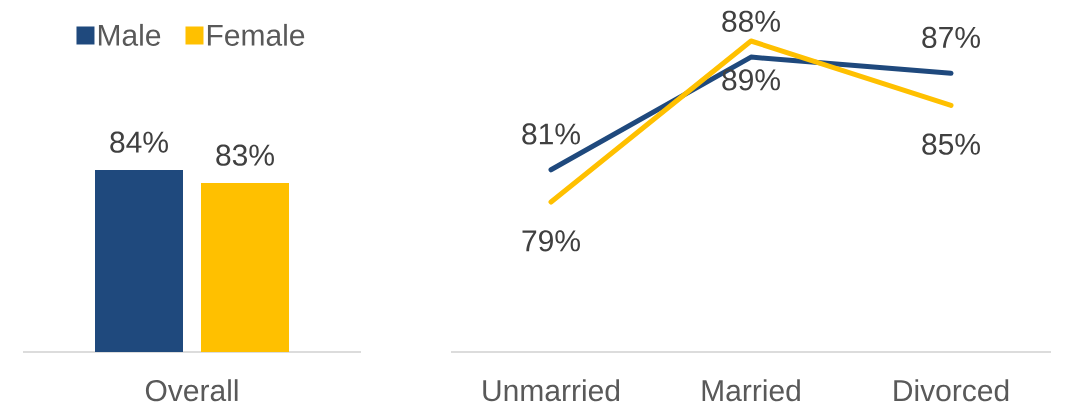  I want to click on data-label: 89%, so click(751, 80).